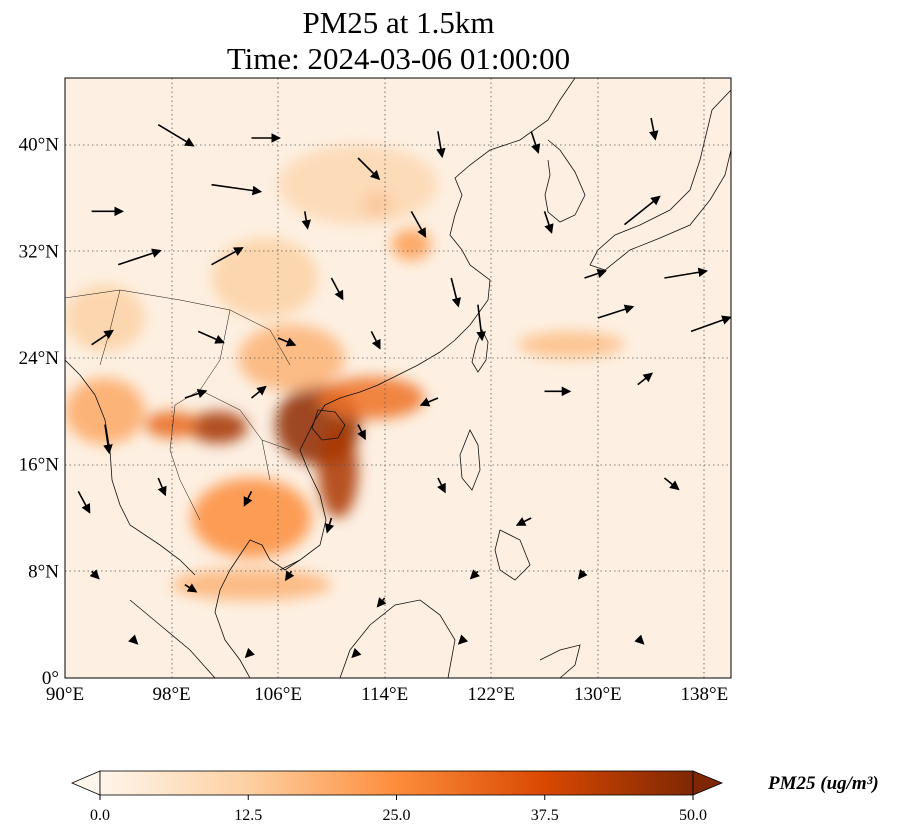 The image size is (905, 836). What do you see at coordinates (328, 425) in the screenshot?
I see `hainan-coastline` at bounding box center [328, 425].